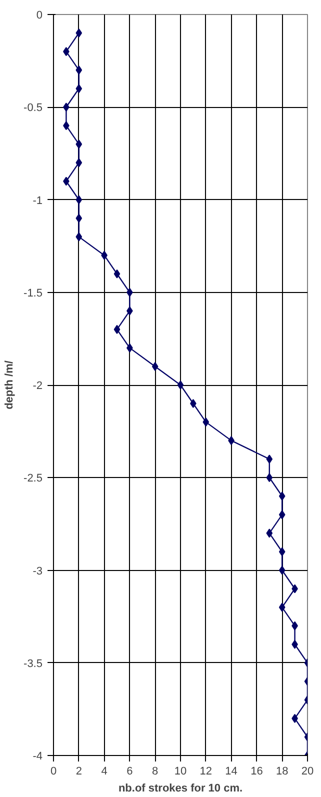  Describe the element at coordinates (37, 756) in the screenshot. I see `y-tick-label: -4` at that location.